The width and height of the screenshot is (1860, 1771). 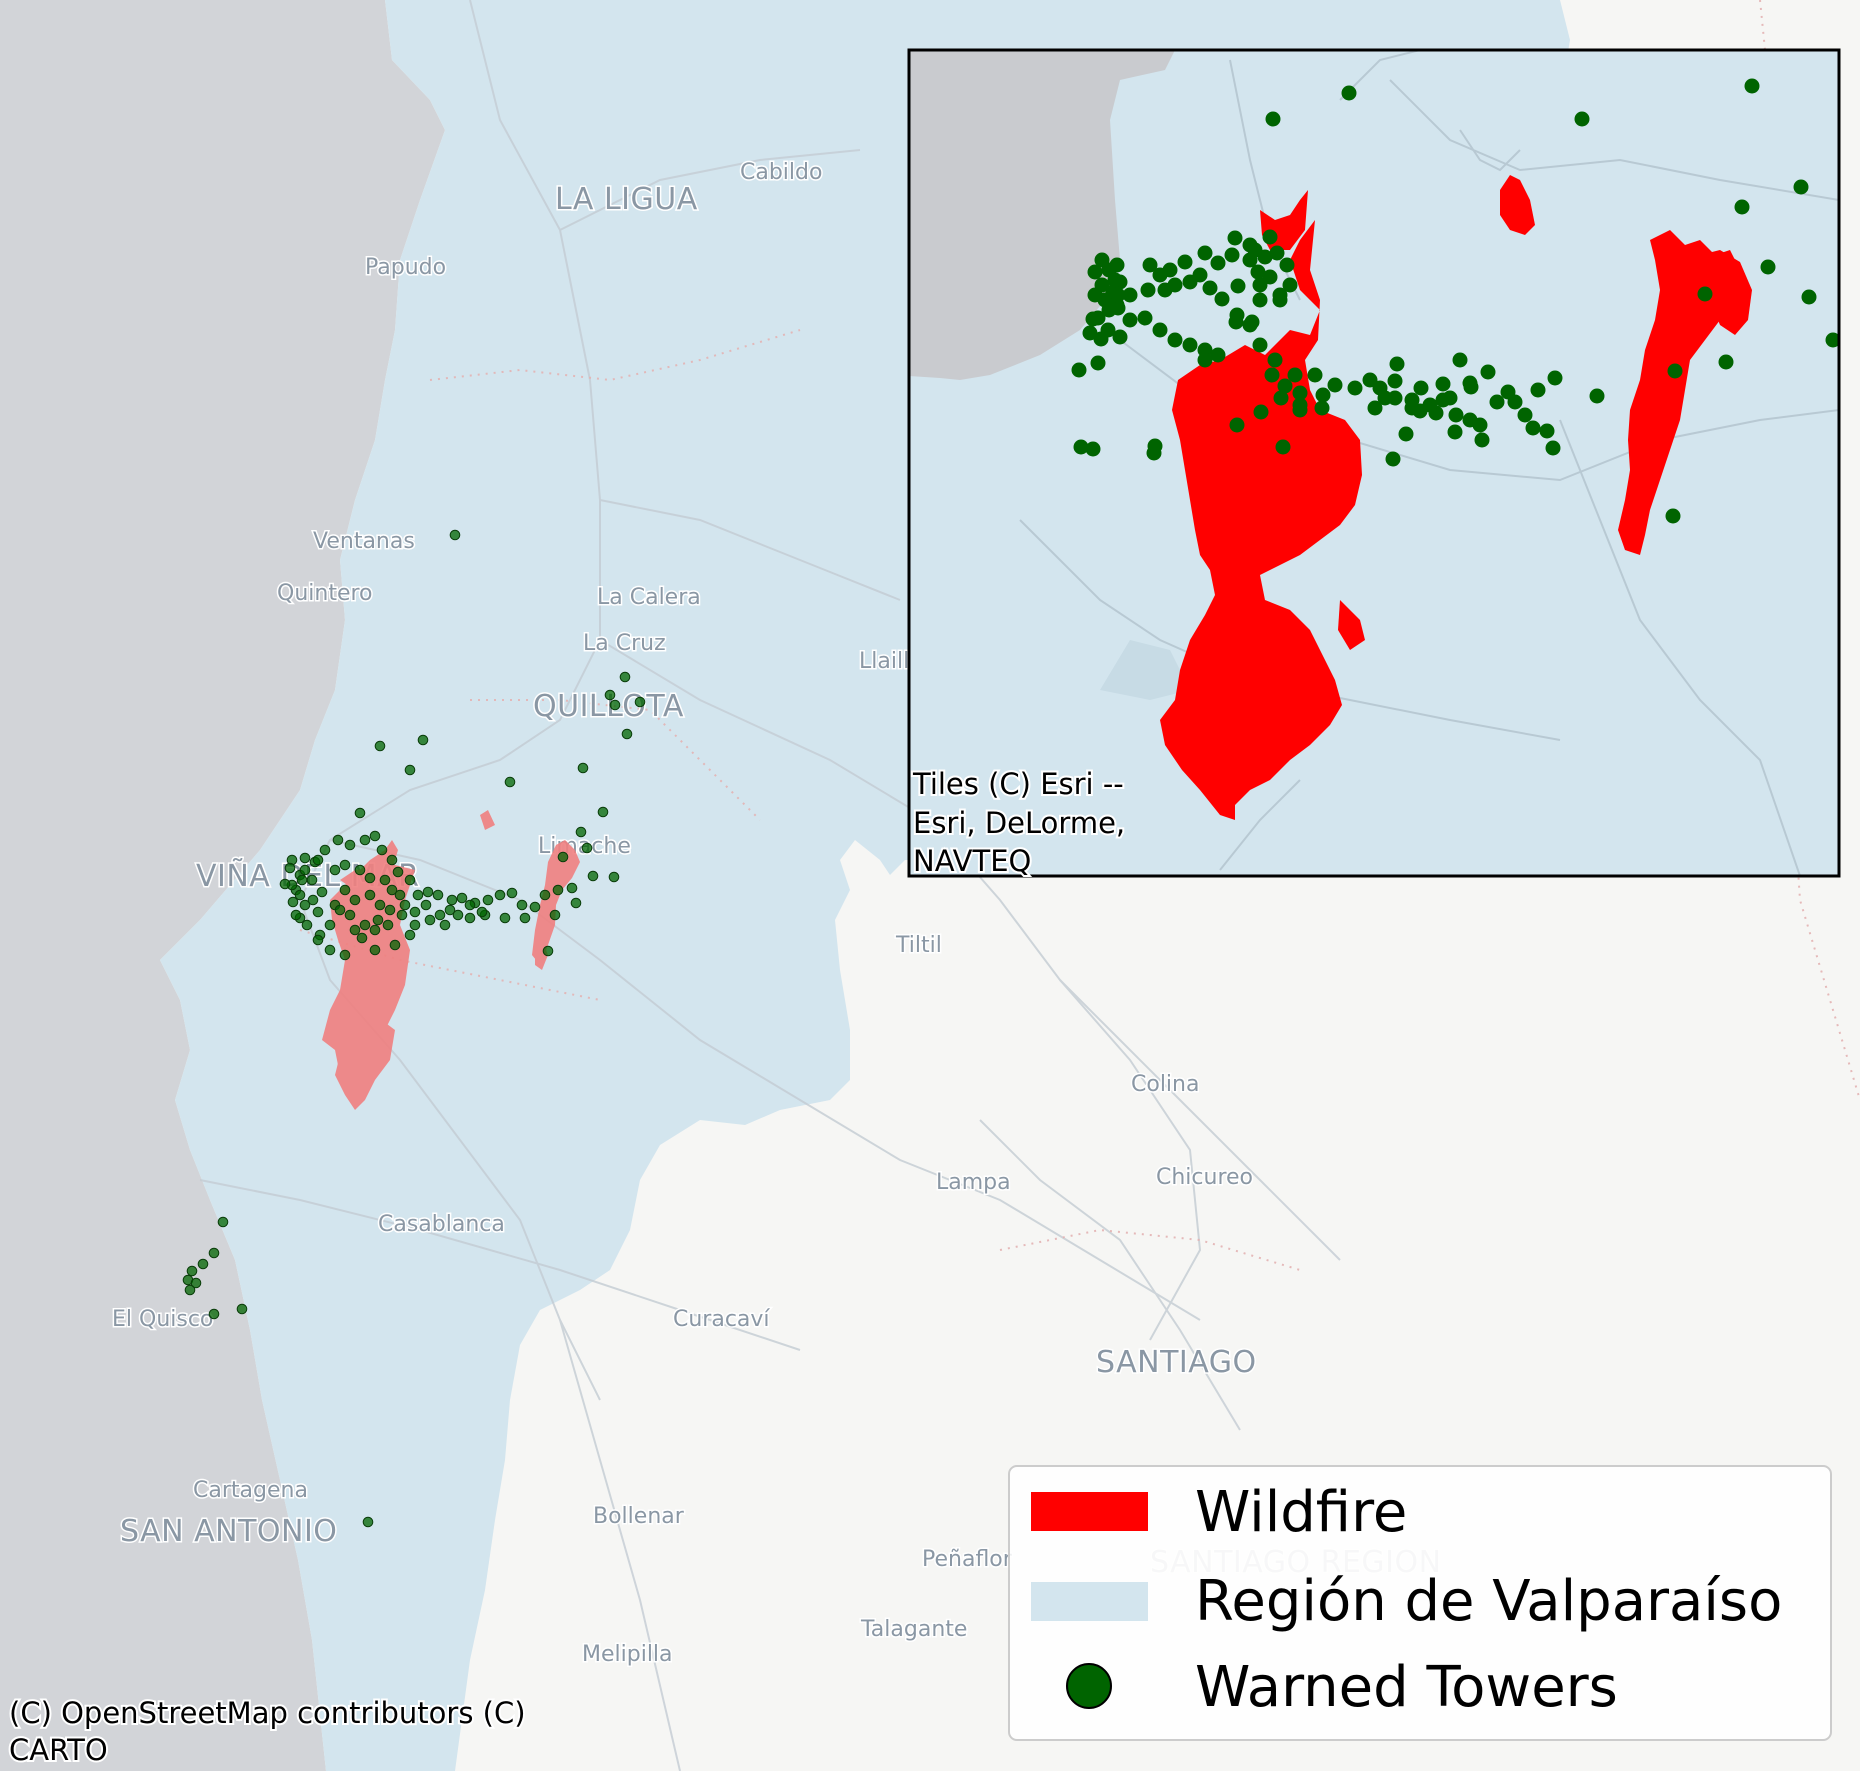 What do you see at coordinates (627, 1654) in the screenshot?
I see `place-label: Melipilla` at bounding box center [627, 1654].